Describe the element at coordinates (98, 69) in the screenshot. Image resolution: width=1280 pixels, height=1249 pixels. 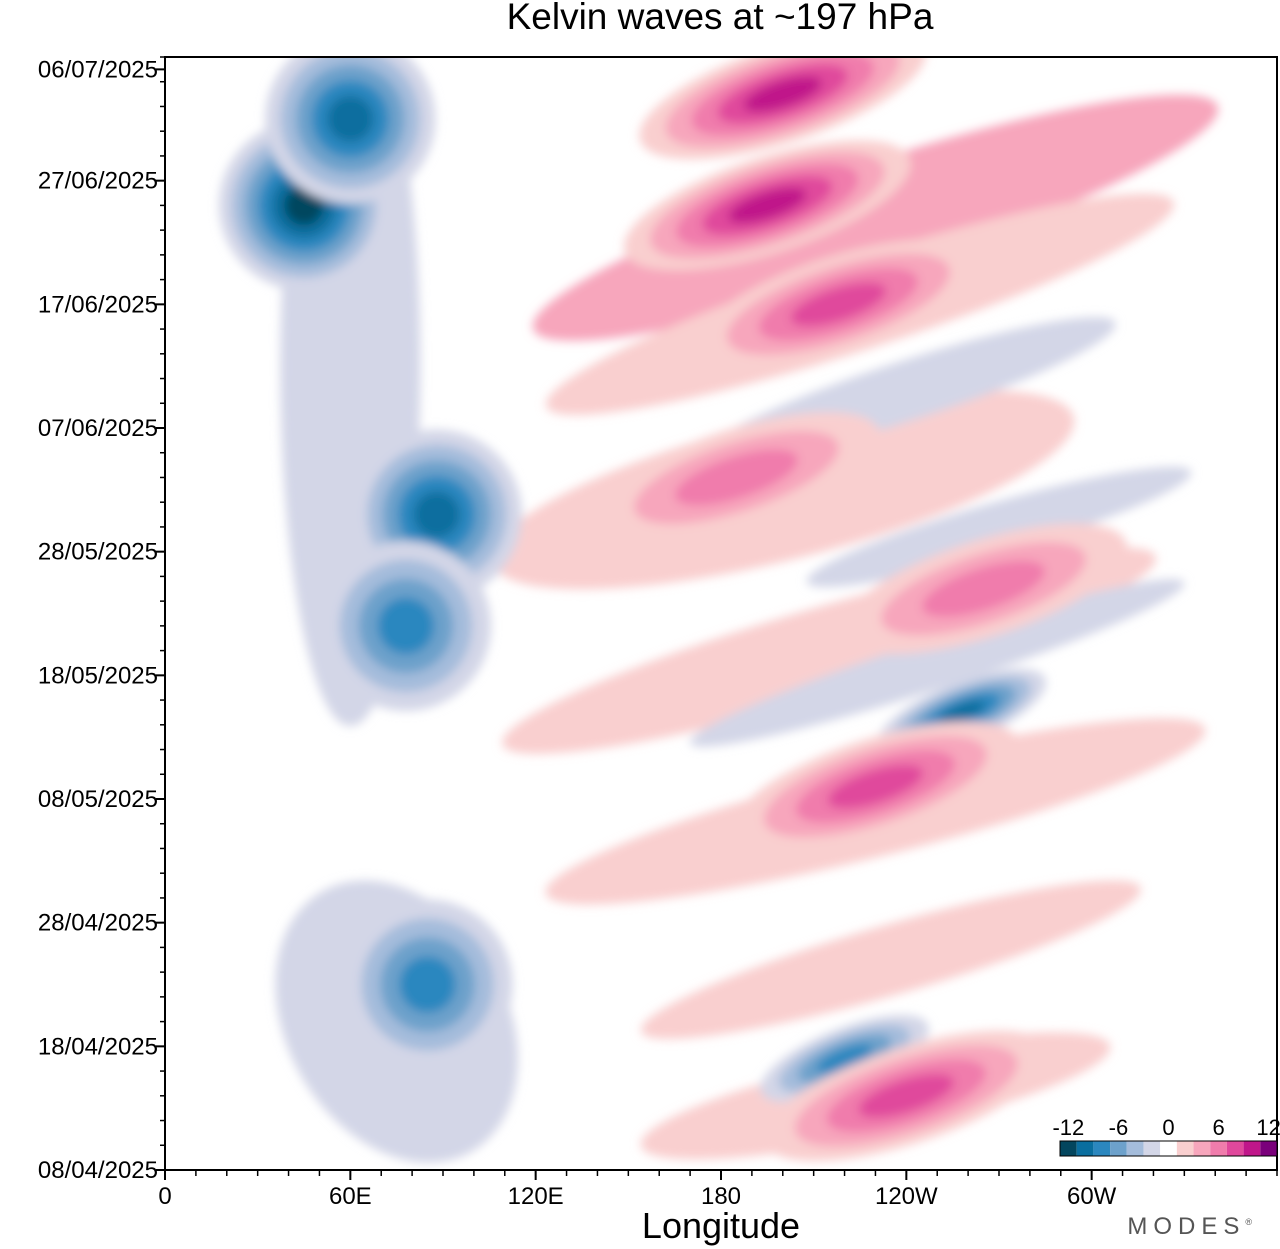
I see `y-tick-label: 06/07/2025` at that location.